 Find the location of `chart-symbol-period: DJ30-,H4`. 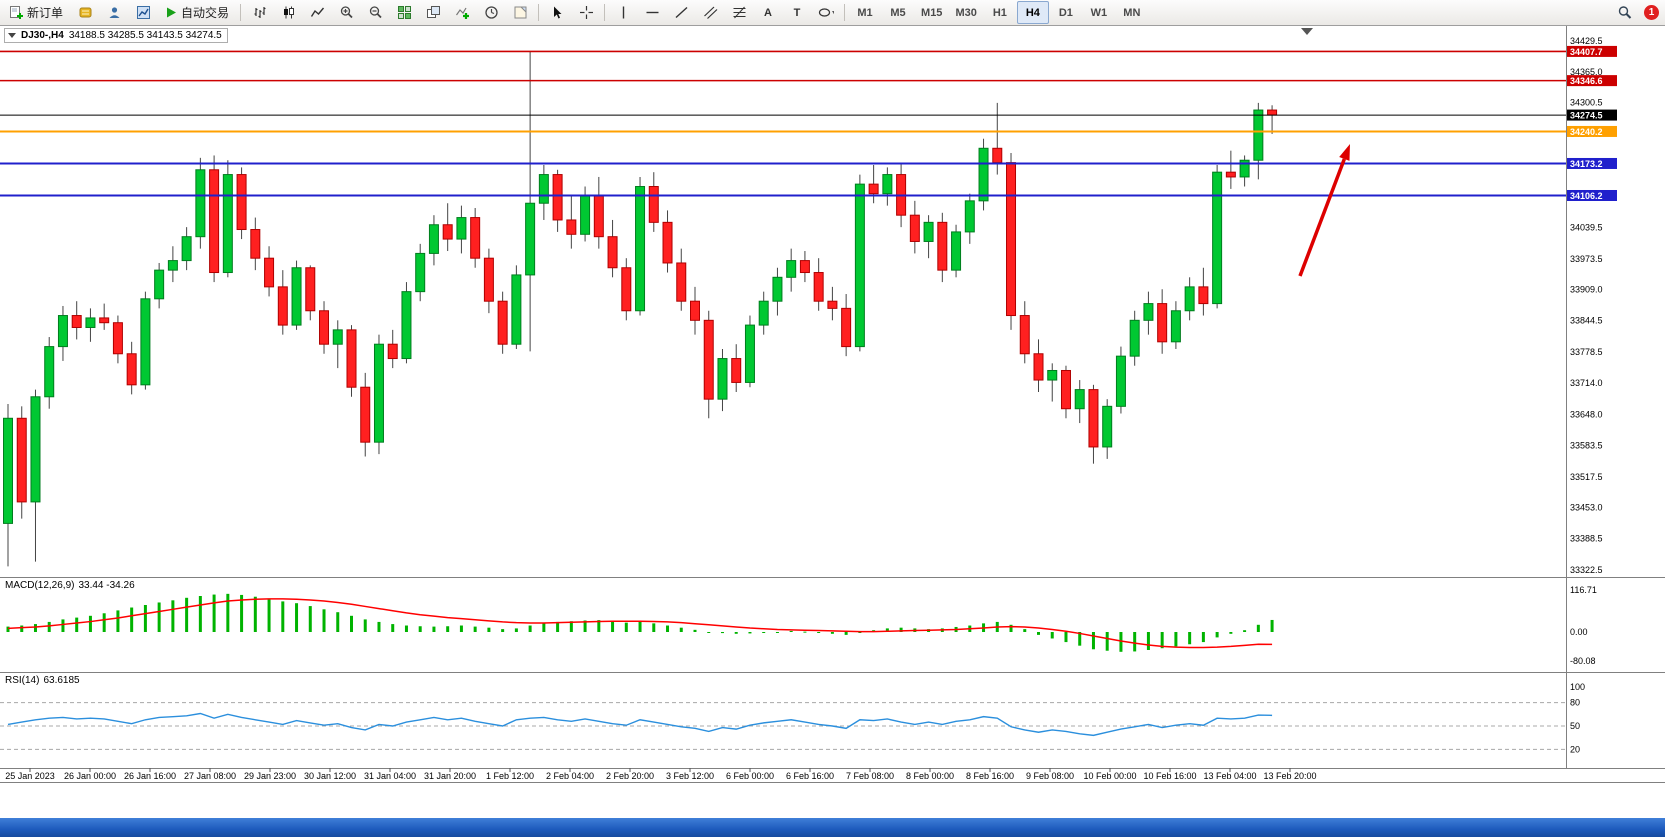

chart-symbol-period: DJ30-,H4 is located at coordinates (42, 35).